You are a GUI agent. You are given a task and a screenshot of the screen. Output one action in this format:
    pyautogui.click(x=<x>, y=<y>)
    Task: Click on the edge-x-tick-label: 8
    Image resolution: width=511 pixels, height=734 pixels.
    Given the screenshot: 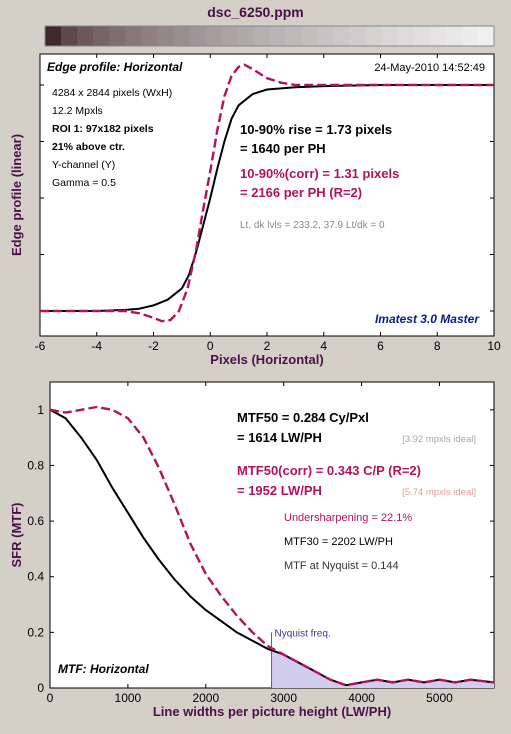 What is the action you would take?
    pyautogui.click(x=437, y=346)
    